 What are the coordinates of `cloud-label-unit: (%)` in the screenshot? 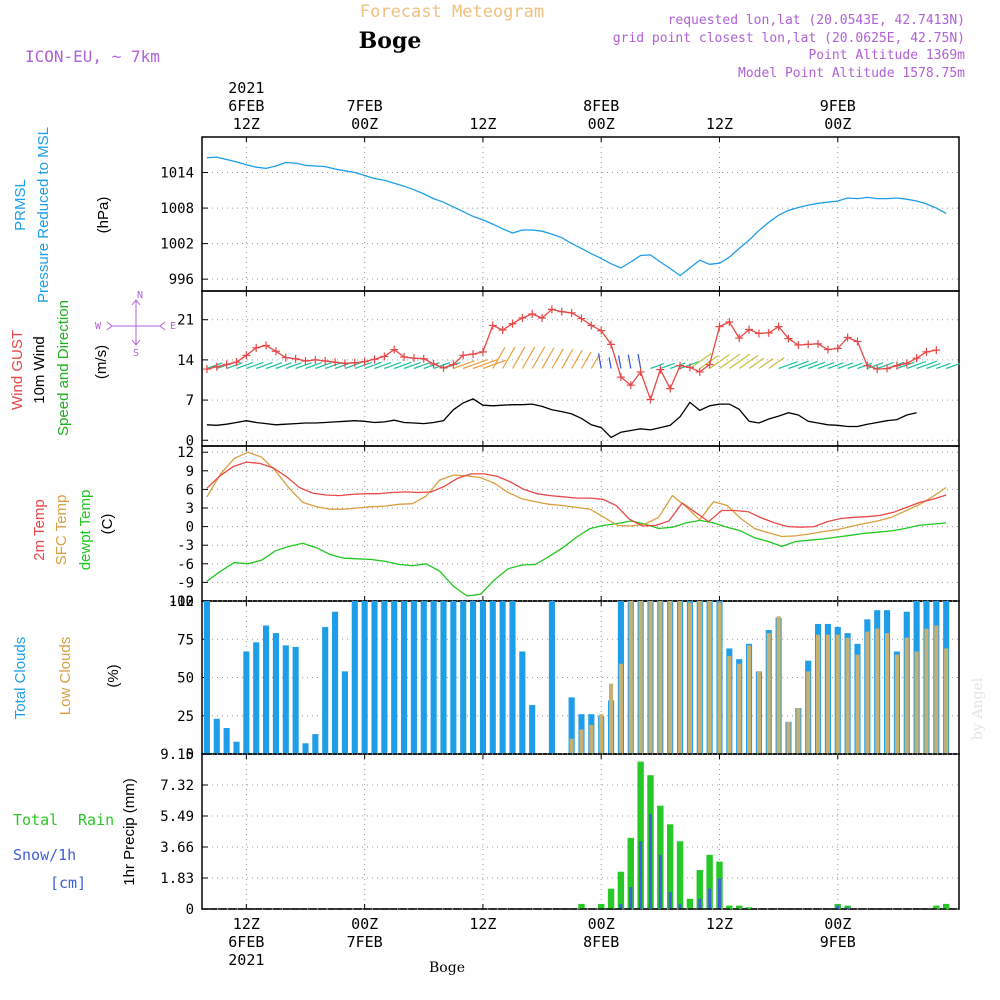 It's located at (113, 675).